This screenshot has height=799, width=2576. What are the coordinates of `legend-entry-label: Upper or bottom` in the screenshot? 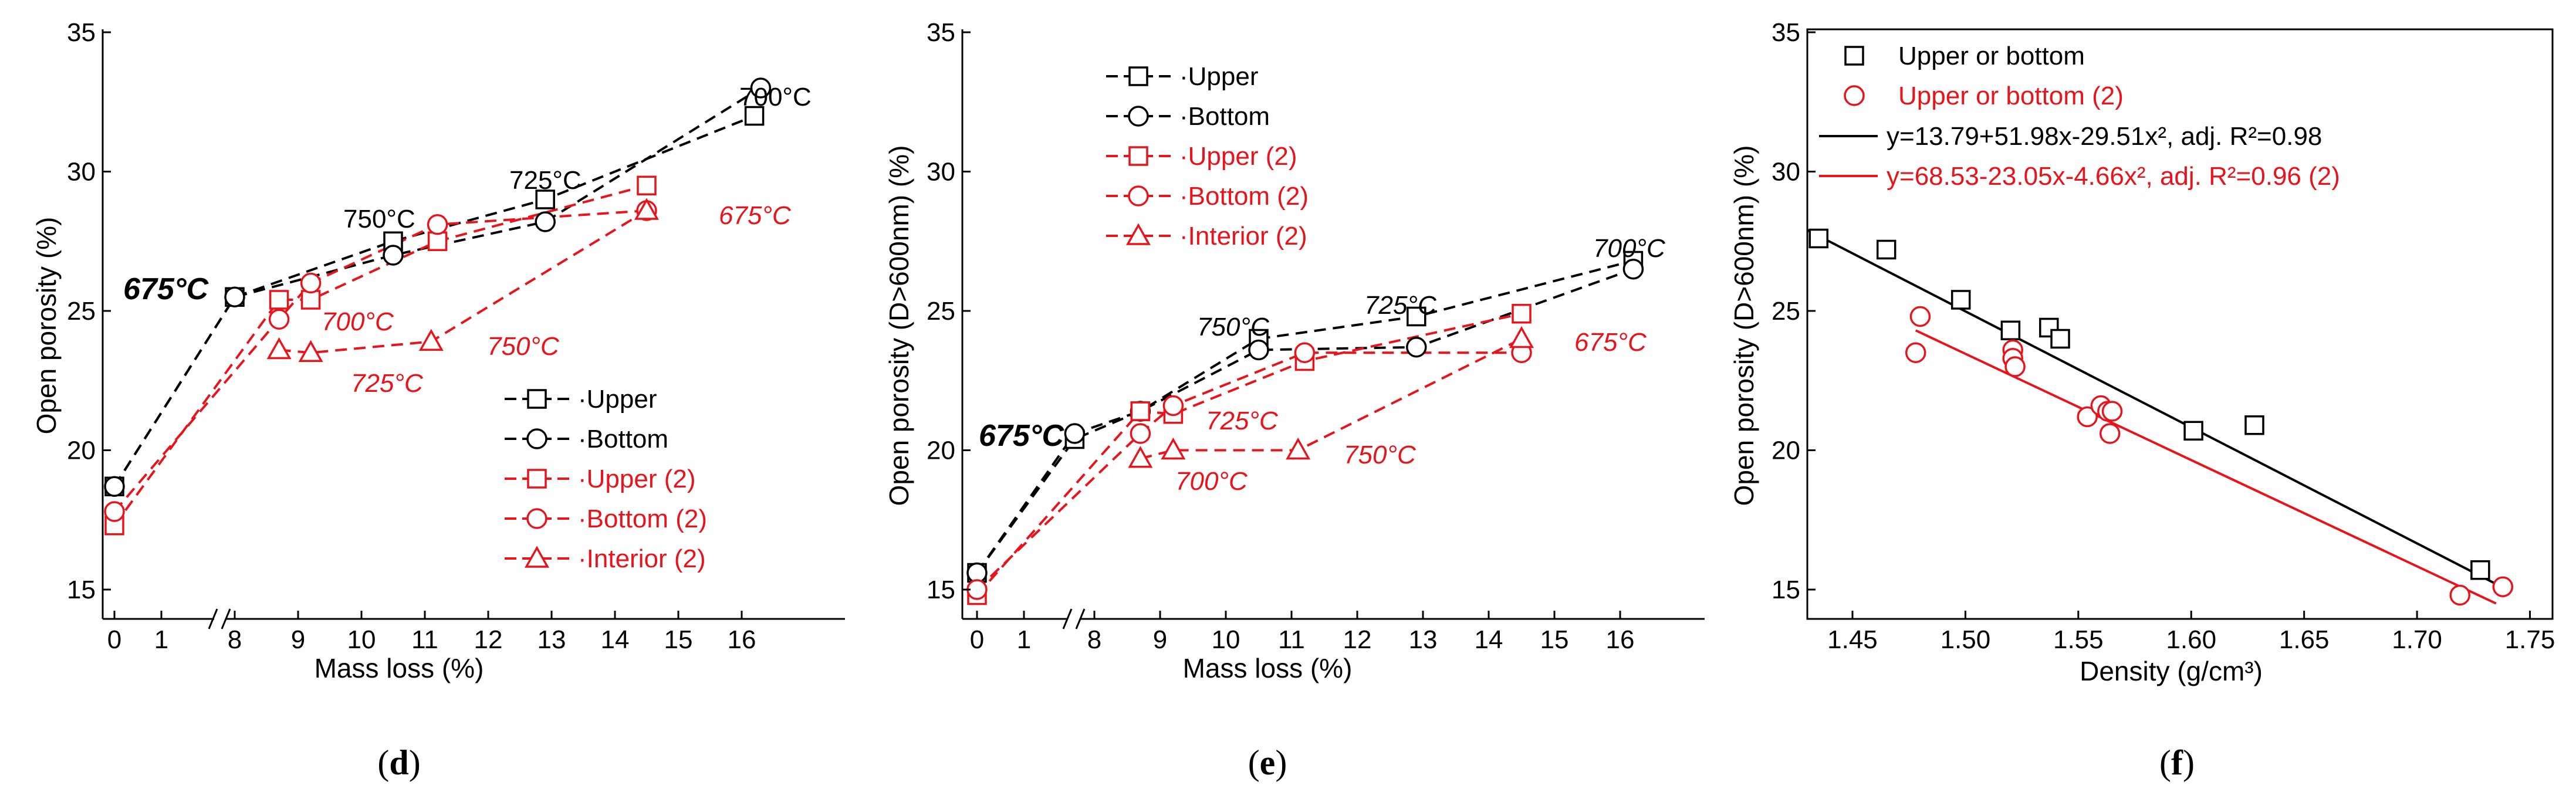 It's located at (1991, 56).